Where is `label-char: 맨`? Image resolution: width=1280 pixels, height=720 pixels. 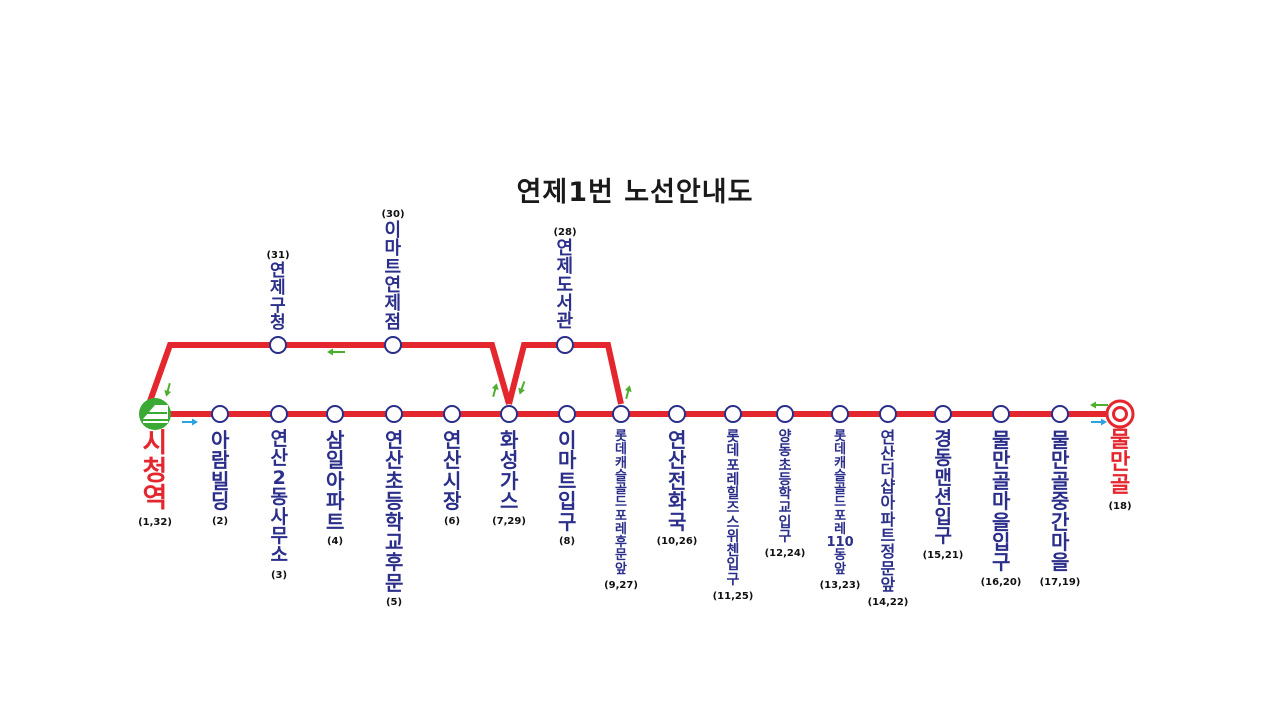 label-char: 맨 is located at coordinates (943, 477).